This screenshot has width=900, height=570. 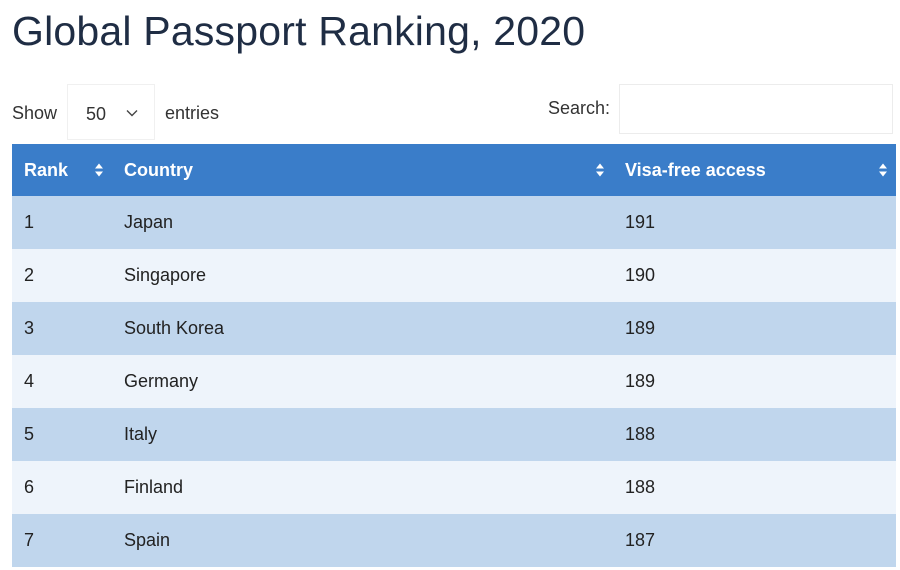 I want to click on show-label: Show, so click(x=35, y=113).